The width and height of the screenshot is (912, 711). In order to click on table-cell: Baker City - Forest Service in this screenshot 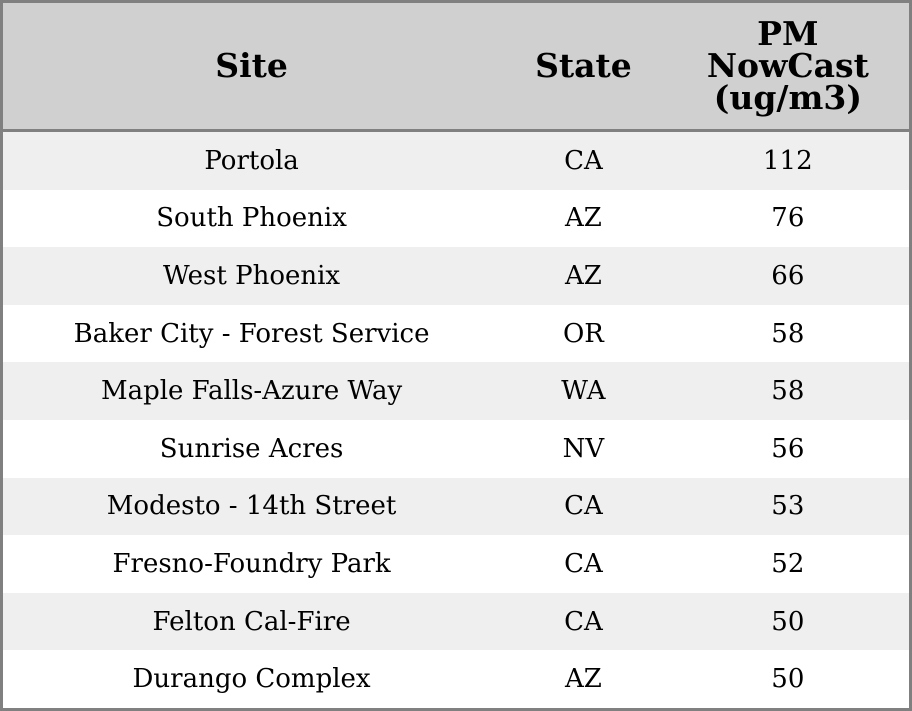, I will do `click(251, 333)`.